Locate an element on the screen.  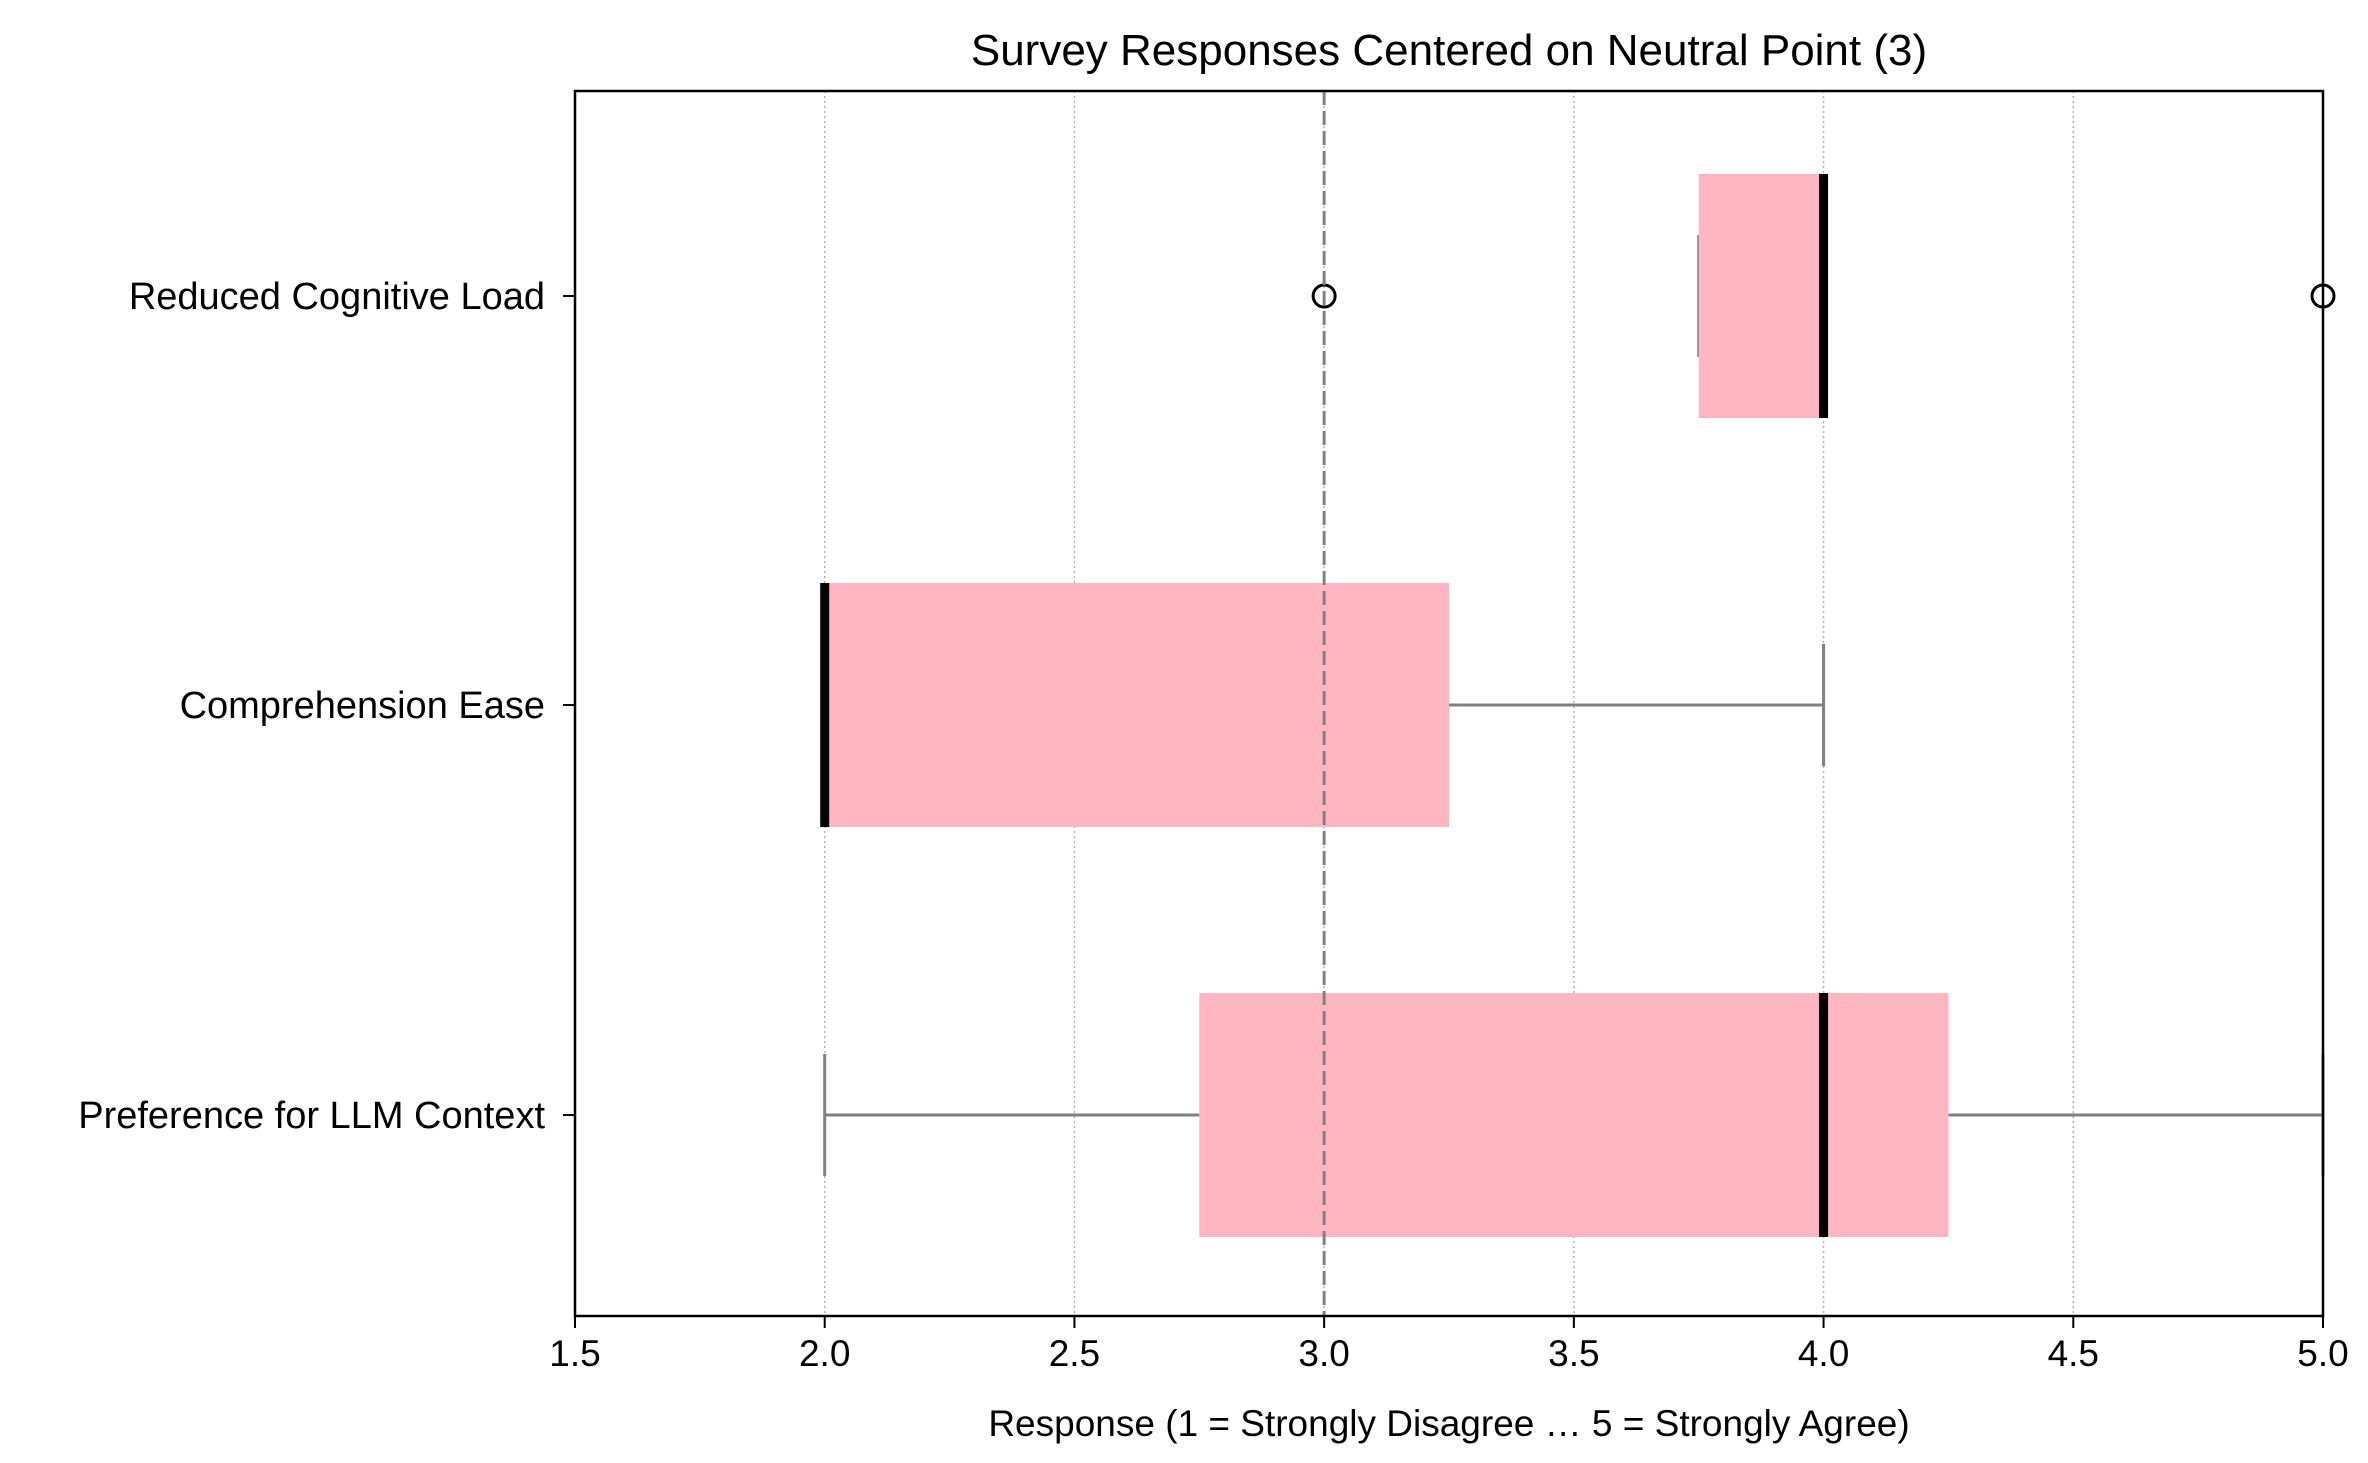
x-tick-label: 5.0 is located at coordinates (2322, 1353).